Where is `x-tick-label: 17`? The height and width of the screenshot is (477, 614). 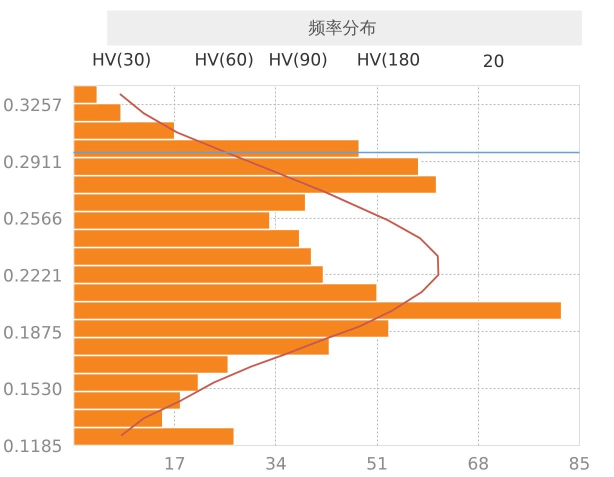 x-tick-label: 17 is located at coordinates (175, 464).